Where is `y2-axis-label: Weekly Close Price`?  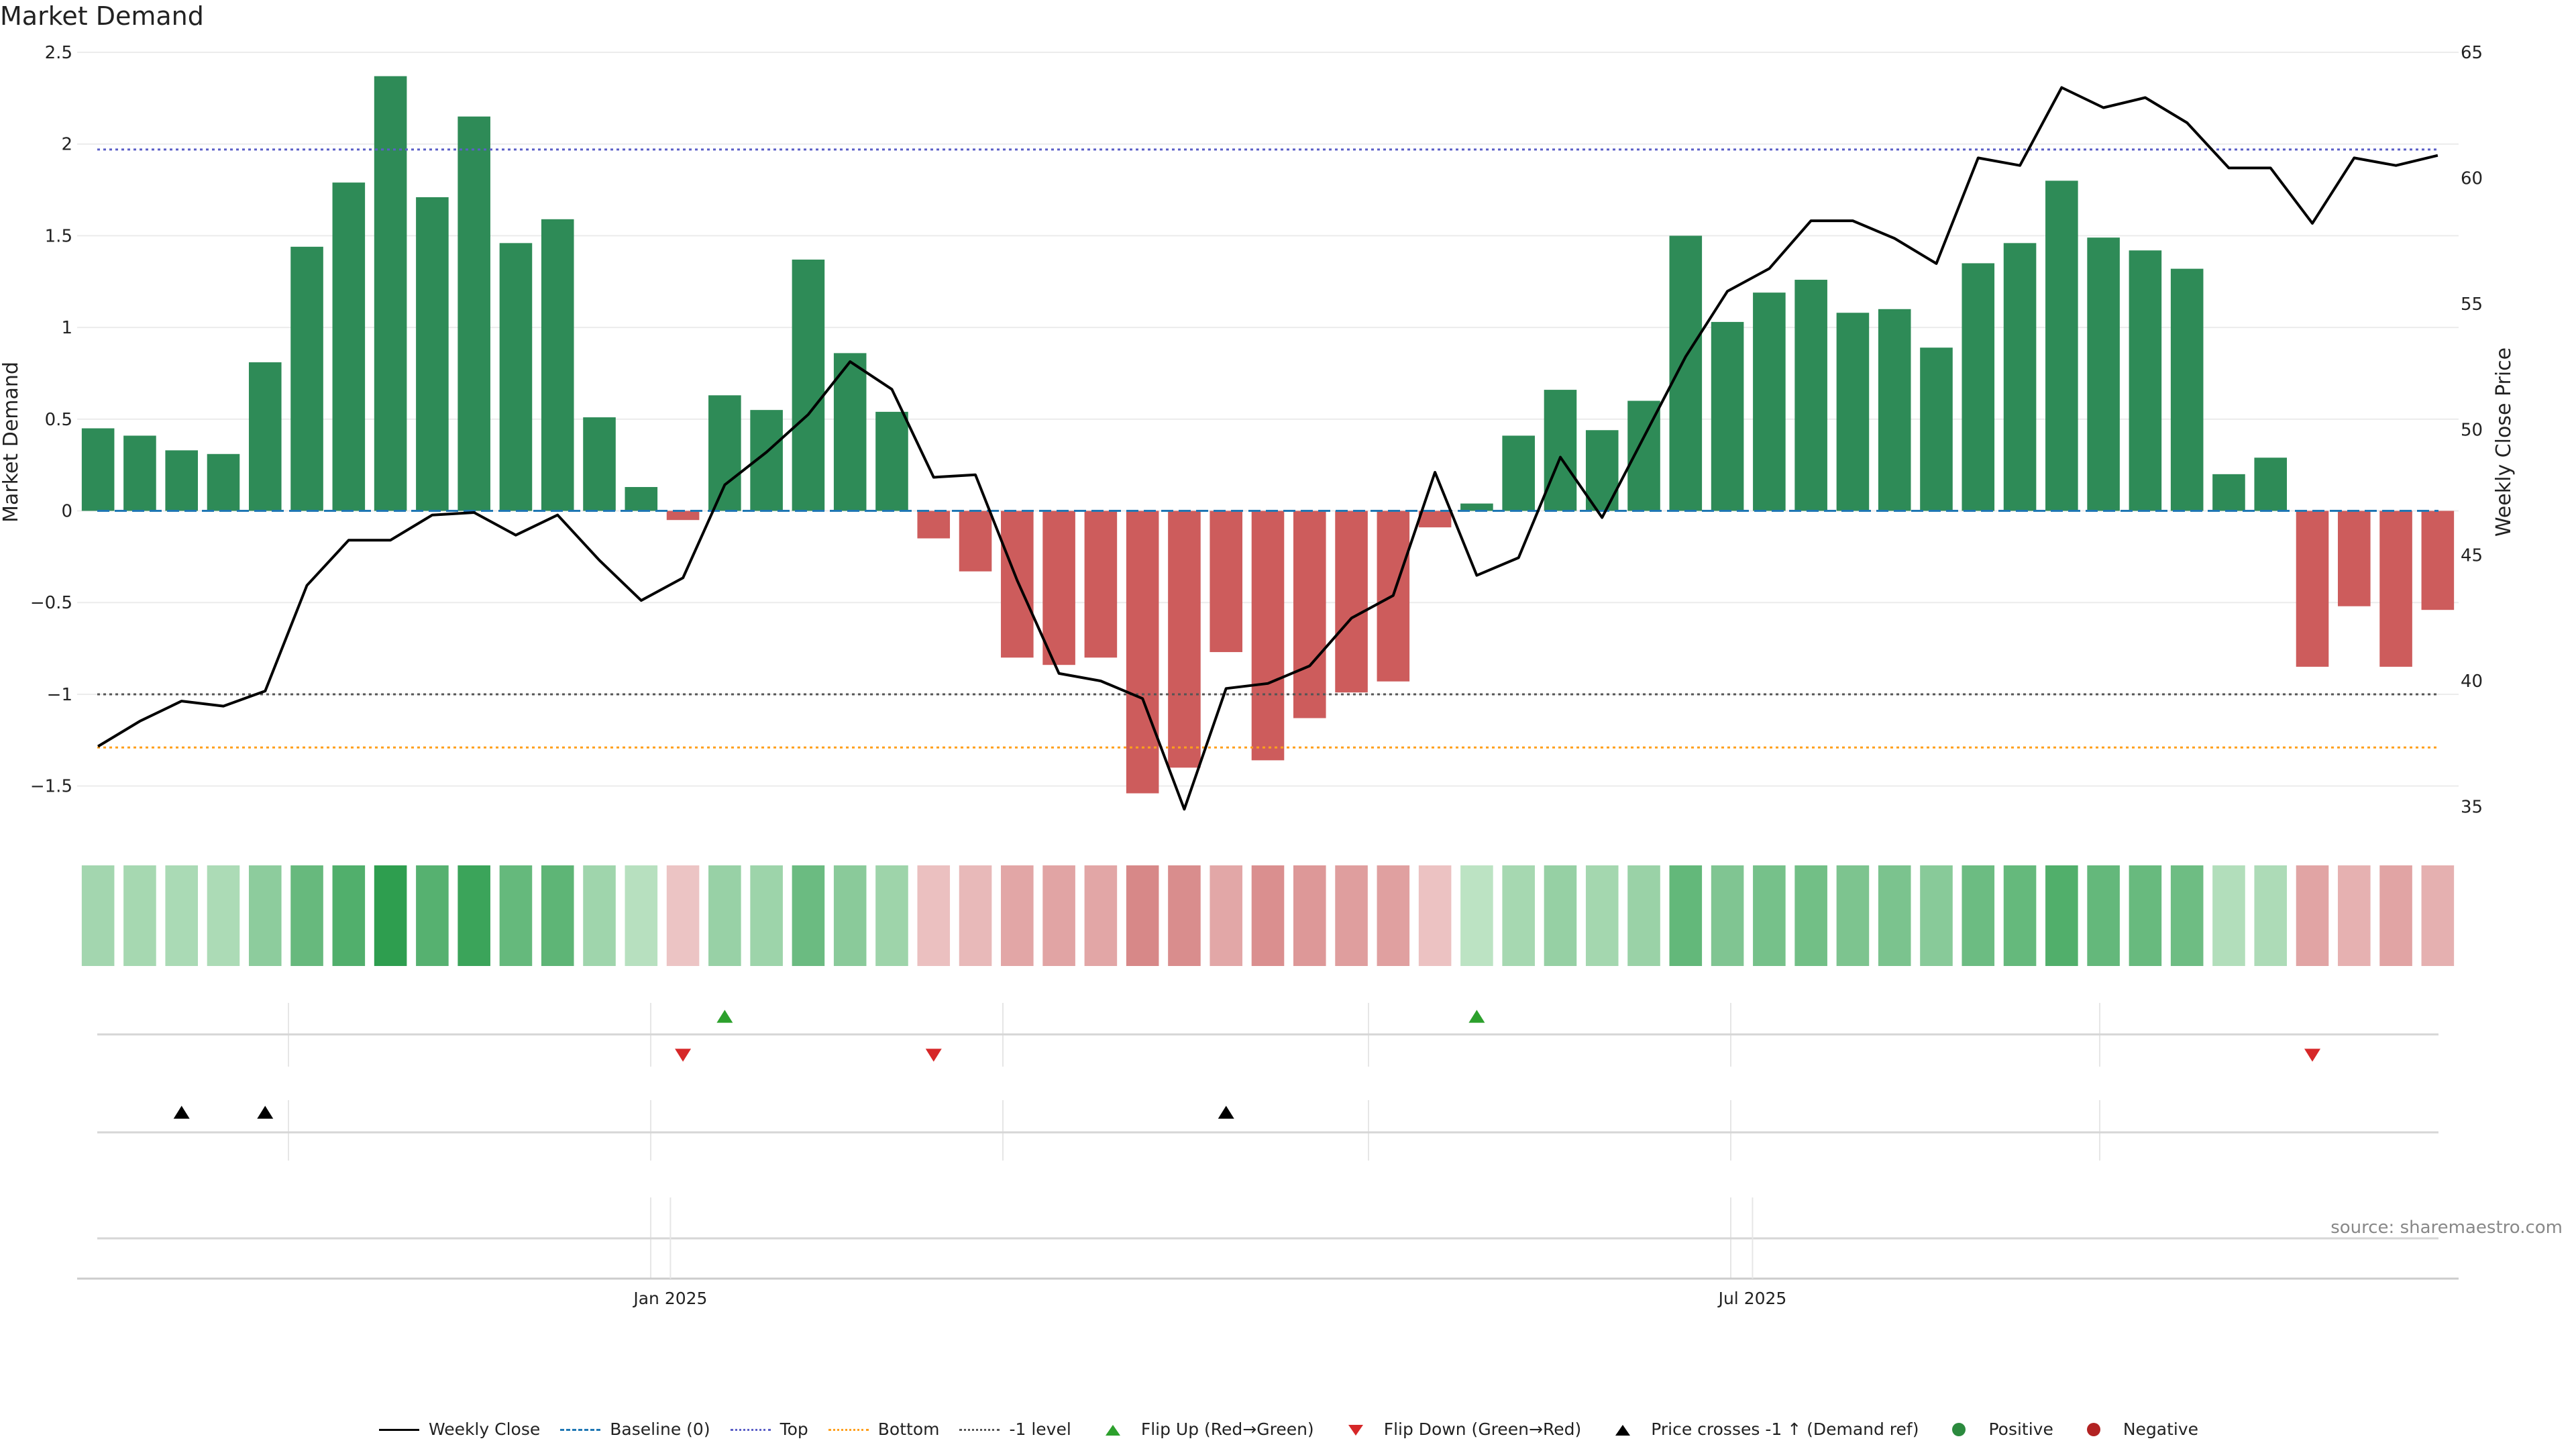
y2-axis-label: Weekly Close Price is located at coordinates (2504, 442).